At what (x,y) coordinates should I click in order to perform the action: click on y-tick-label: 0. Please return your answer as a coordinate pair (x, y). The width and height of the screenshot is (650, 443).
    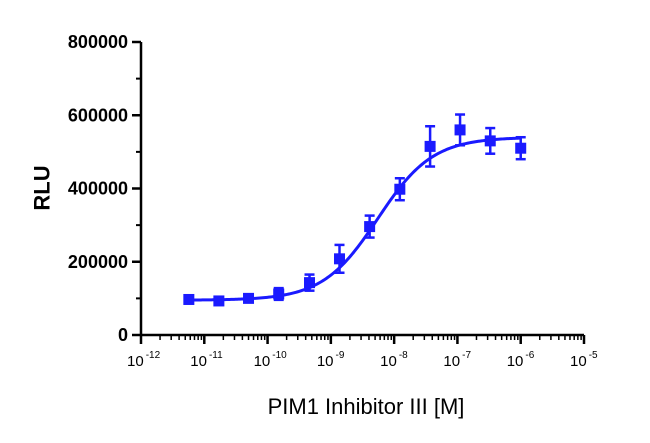
    Looking at the image, I should click on (123, 335).